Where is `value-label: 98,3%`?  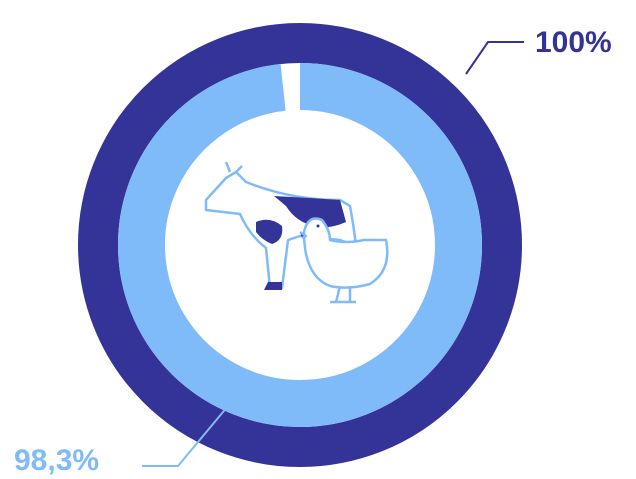
value-label: 98,3% is located at coordinates (56, 460).